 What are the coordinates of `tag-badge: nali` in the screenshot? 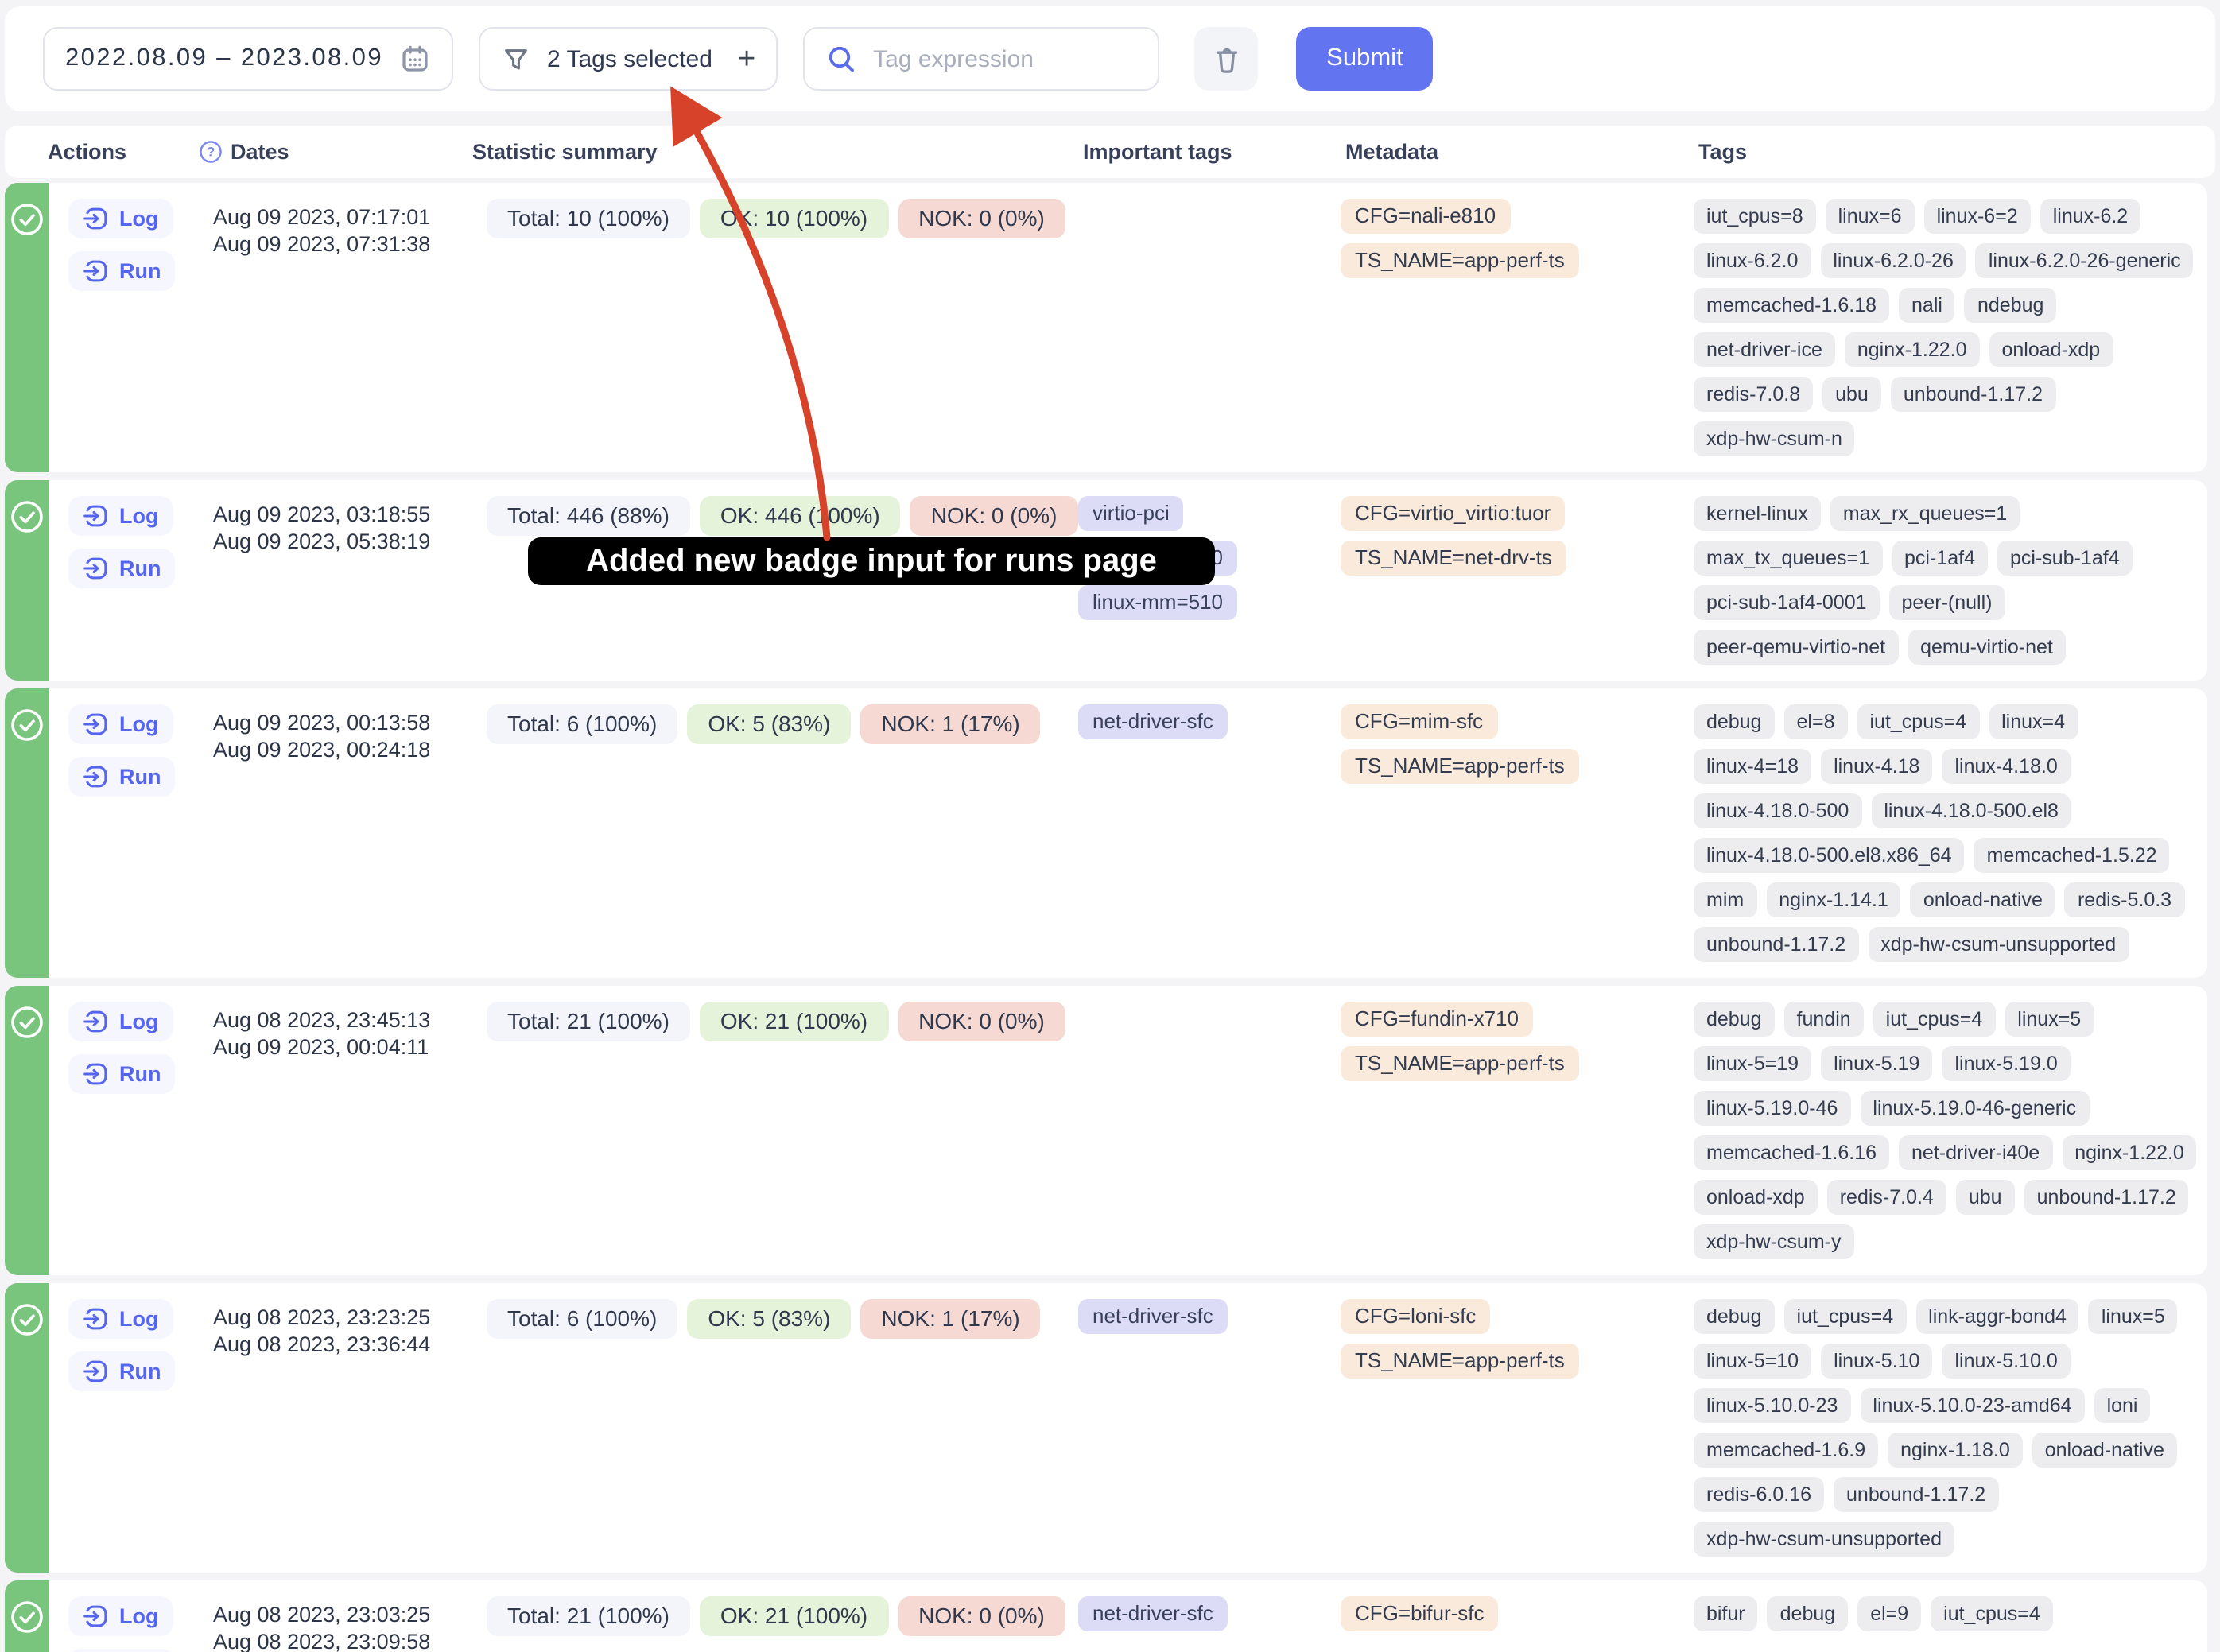 It's located at (1927, 305).